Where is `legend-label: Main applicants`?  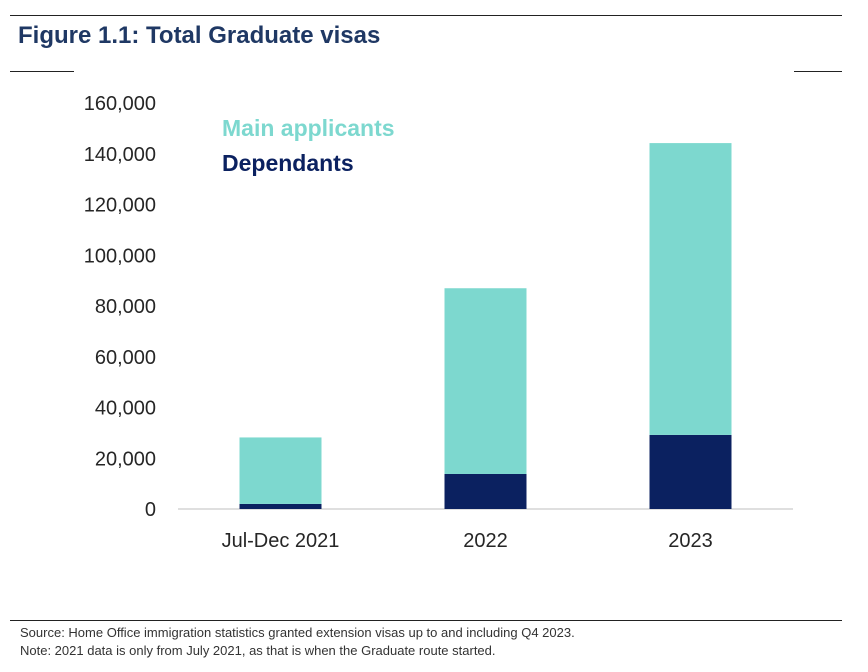
legend-label: Main applicants is located at coordinates (308, 128).